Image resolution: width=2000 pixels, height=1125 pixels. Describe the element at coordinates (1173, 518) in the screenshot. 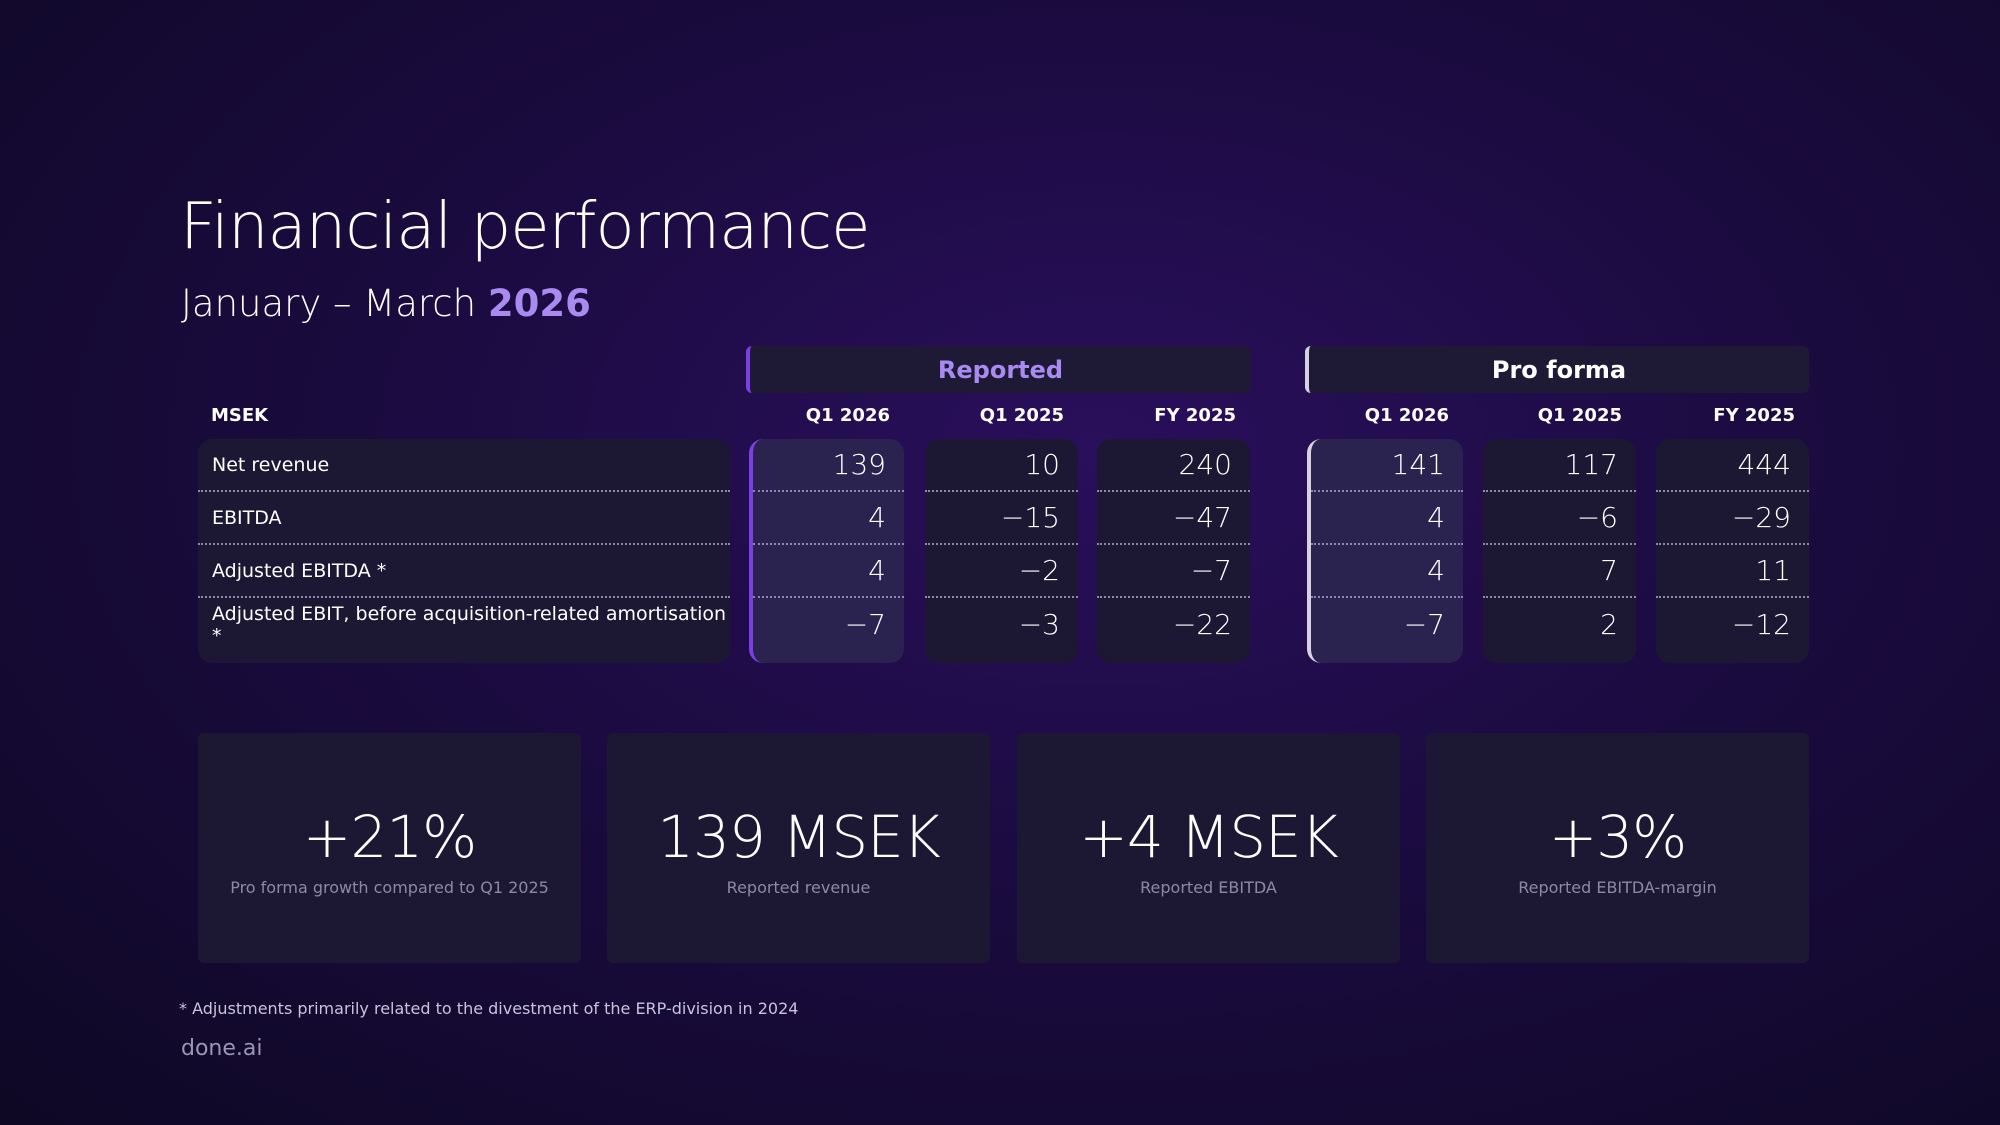

I see `table-value: −47` at that location.